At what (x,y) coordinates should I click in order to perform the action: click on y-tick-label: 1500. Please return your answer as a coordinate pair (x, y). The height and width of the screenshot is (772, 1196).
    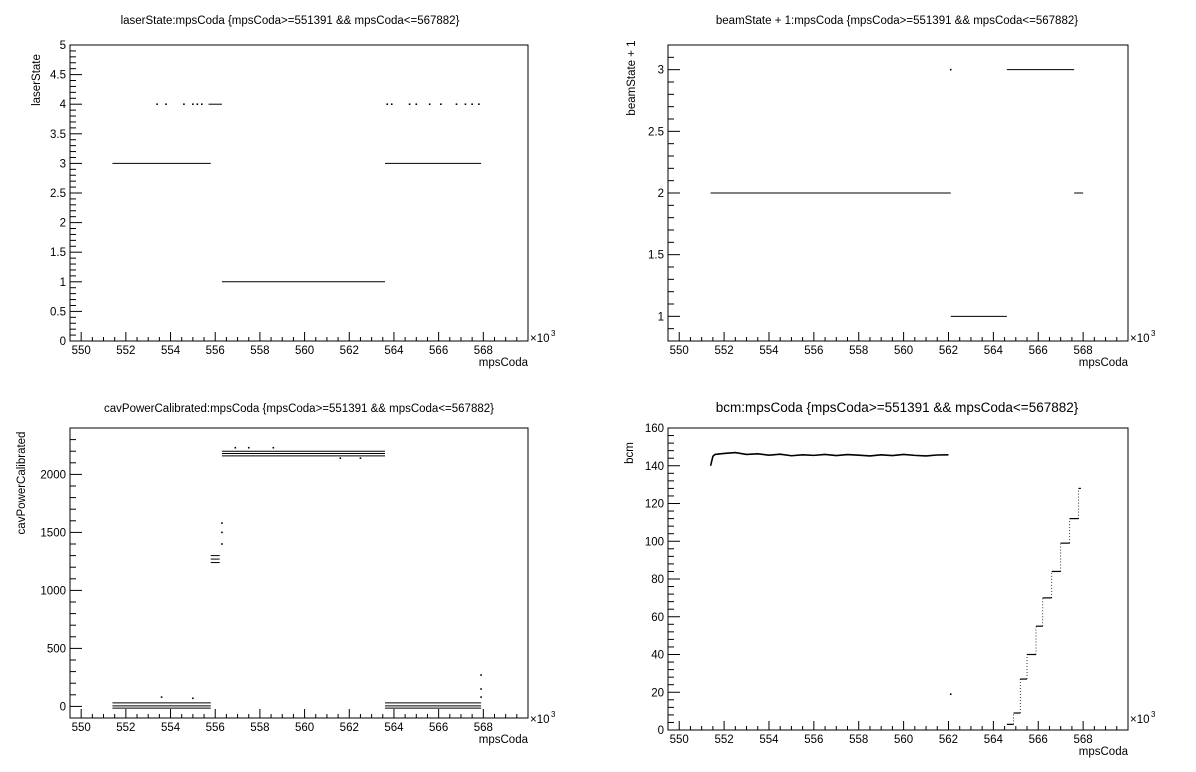
    Looking at the image, I should click on (53, 533).